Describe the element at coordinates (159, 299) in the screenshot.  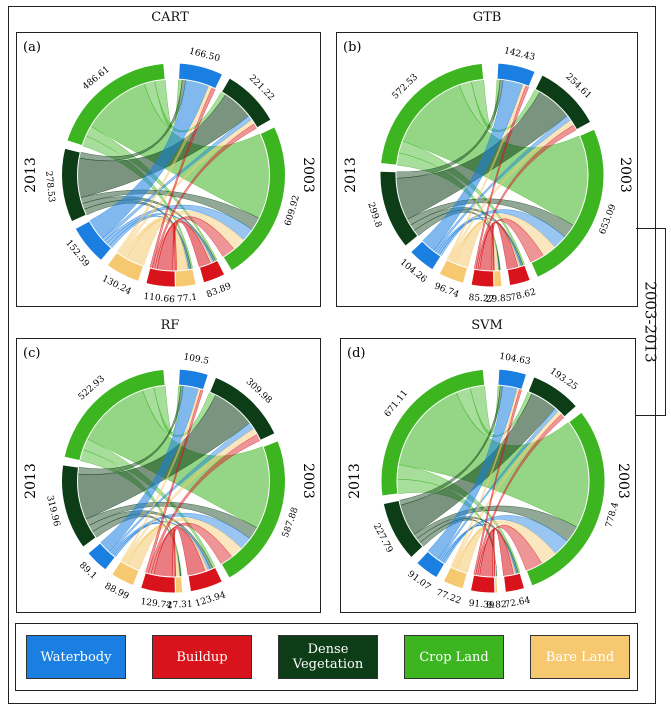
I see `value-label-buildup-2013: 110.66` at that location.